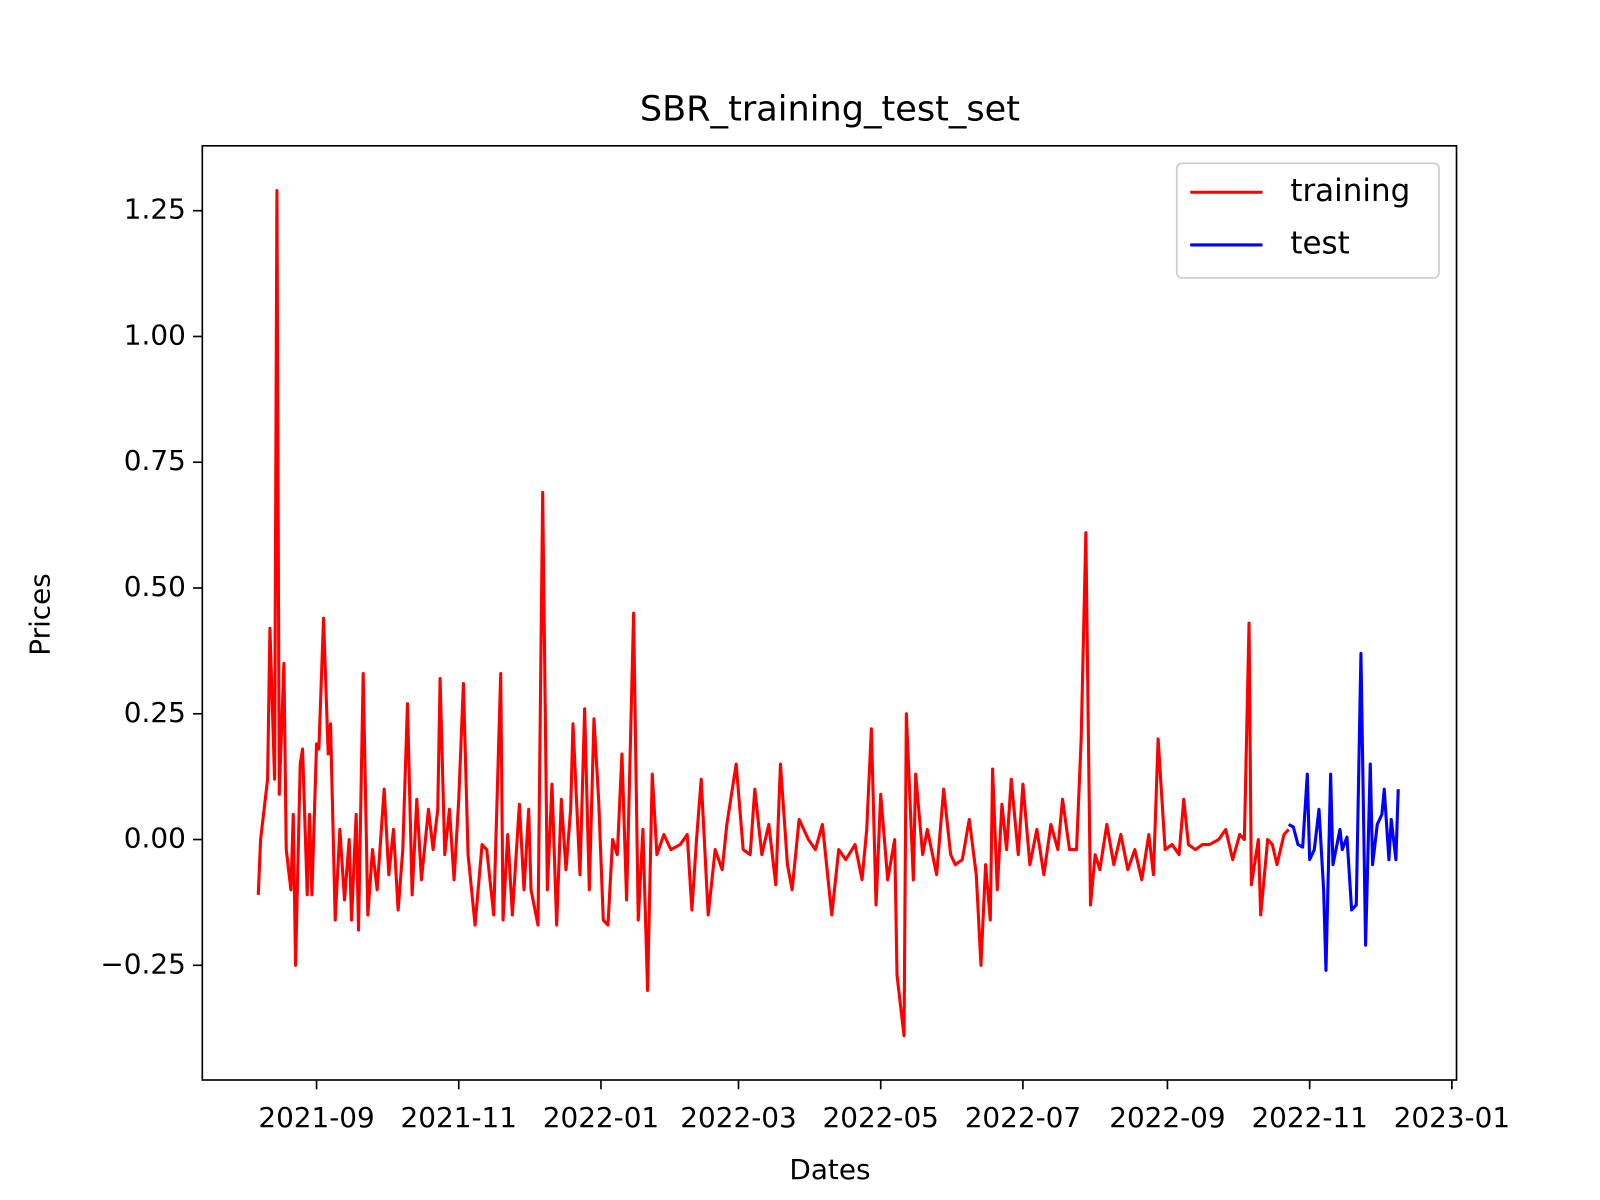 This screenshot has height=1200, width=1600. What do you see at coordinates (1167, 1117) in the screenshot?
I see `x-tick-label: 2022-09` at bounding box center [1167, 1117].